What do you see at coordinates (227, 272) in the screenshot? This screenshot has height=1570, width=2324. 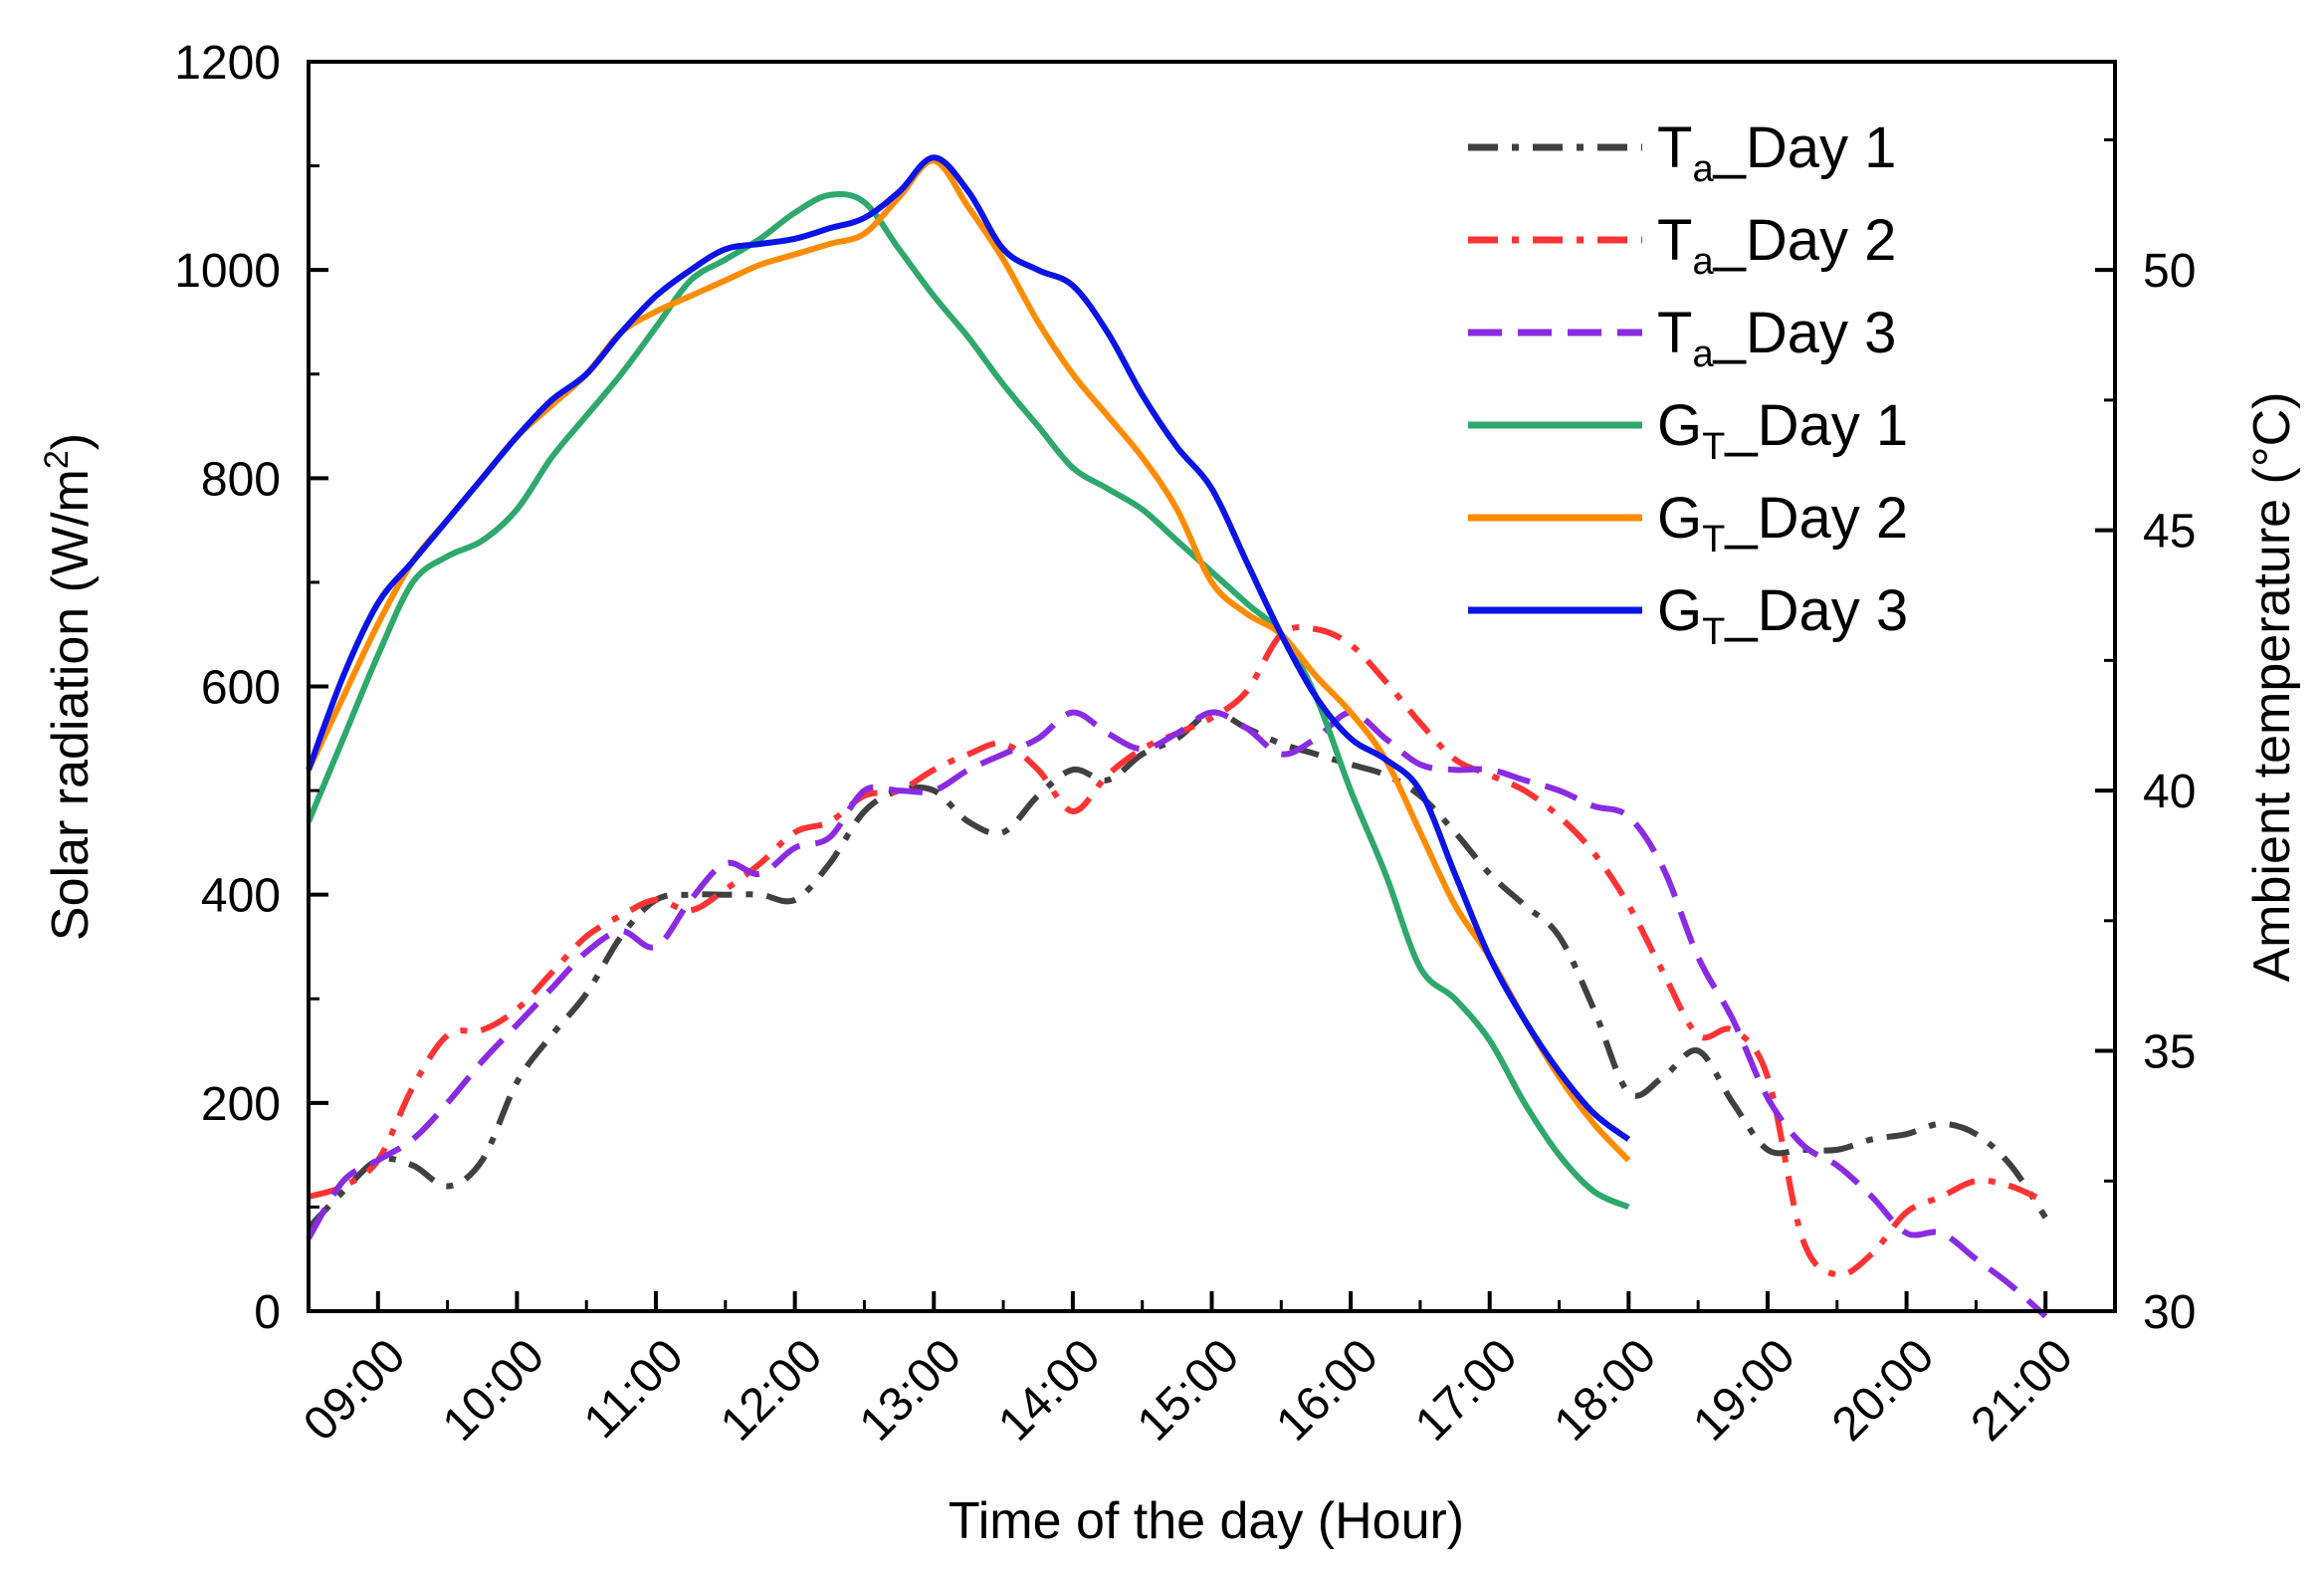 I see `y-left-tick-label-6: 1000` at bounding box center [227, 272].